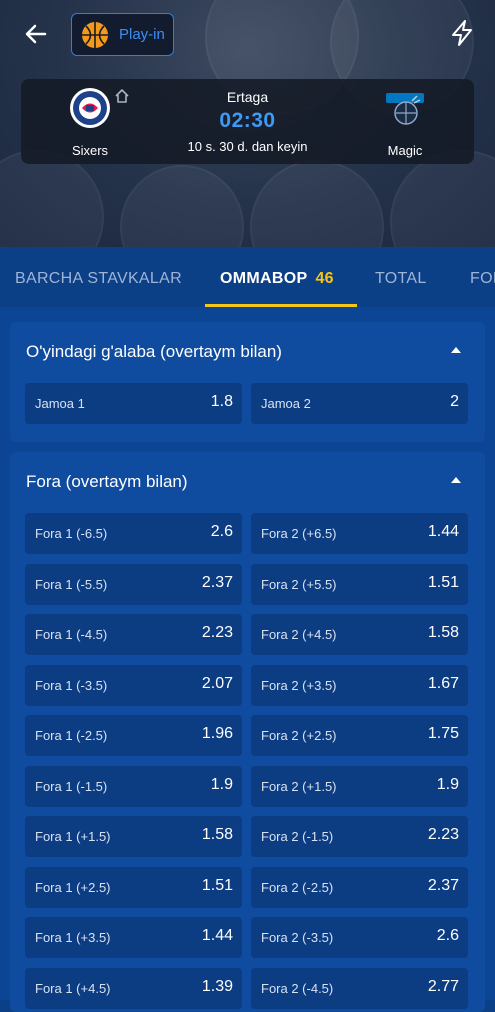  What do you see at coordinates (299, 634) in the screenshot?
I see `odd-label: Fora 2 (+4.5)` at bounding box center [299, 634].